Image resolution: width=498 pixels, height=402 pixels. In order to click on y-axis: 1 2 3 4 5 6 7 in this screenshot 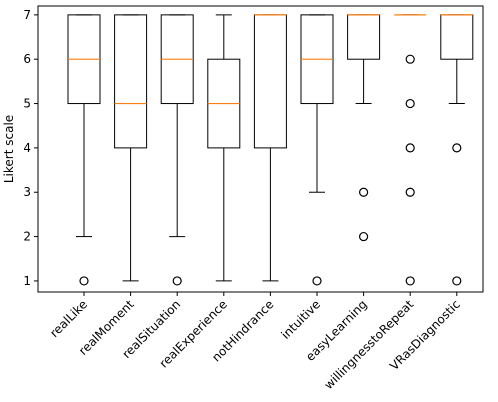, I will do `click(30, 148)`.